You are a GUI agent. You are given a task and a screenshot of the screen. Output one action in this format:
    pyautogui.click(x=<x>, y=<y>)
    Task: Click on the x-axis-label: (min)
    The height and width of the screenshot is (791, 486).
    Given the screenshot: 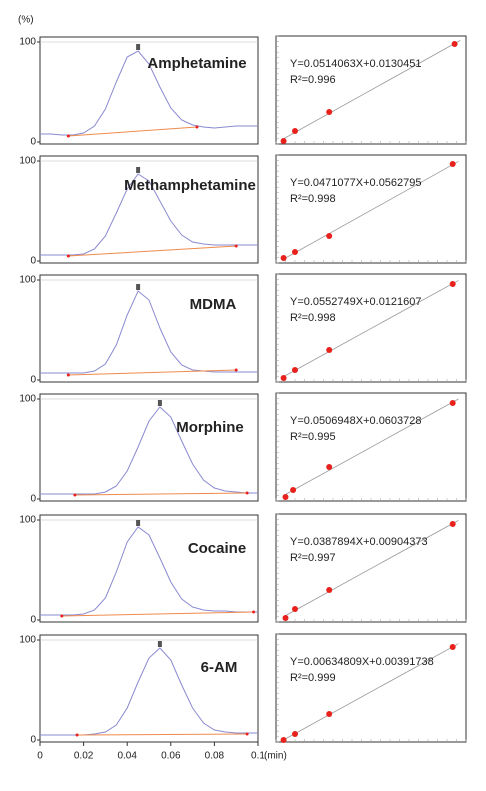 What is the action you would take?
    pyautogui.click(x=275, y=756)
    